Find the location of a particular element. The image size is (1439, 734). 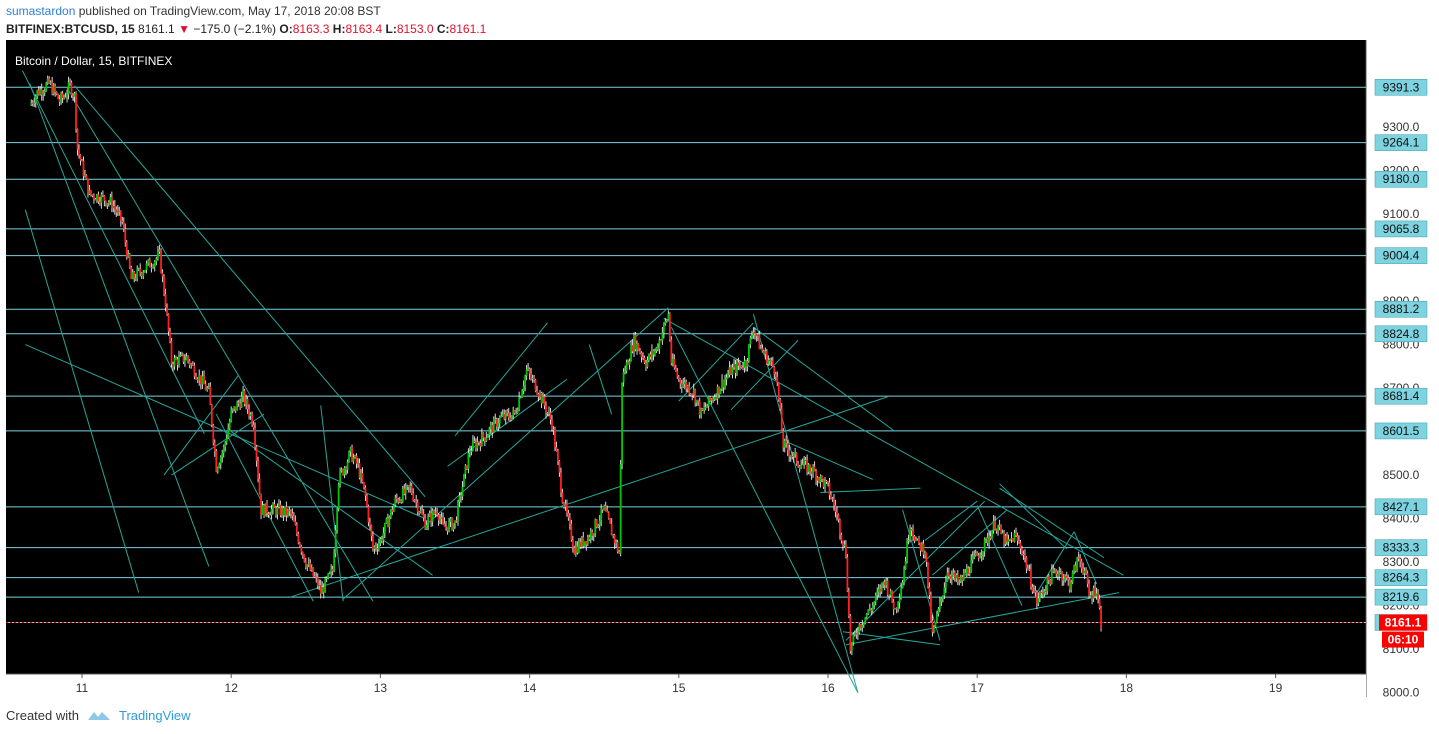

time-axis is located at coordinates (686, 685).